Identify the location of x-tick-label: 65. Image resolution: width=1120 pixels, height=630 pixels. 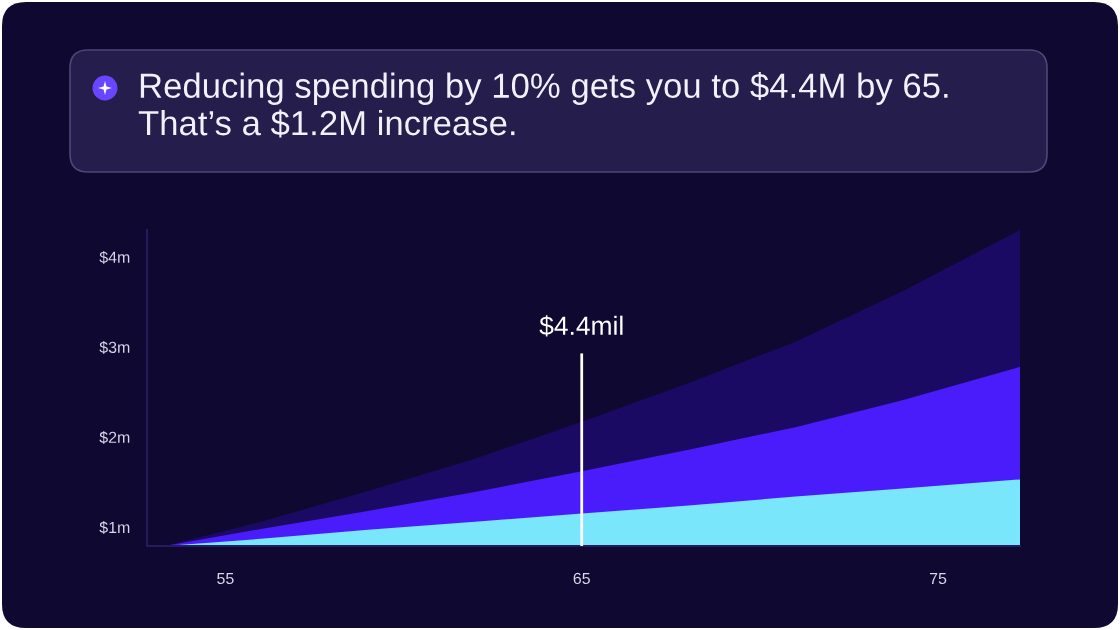
(581, 578).